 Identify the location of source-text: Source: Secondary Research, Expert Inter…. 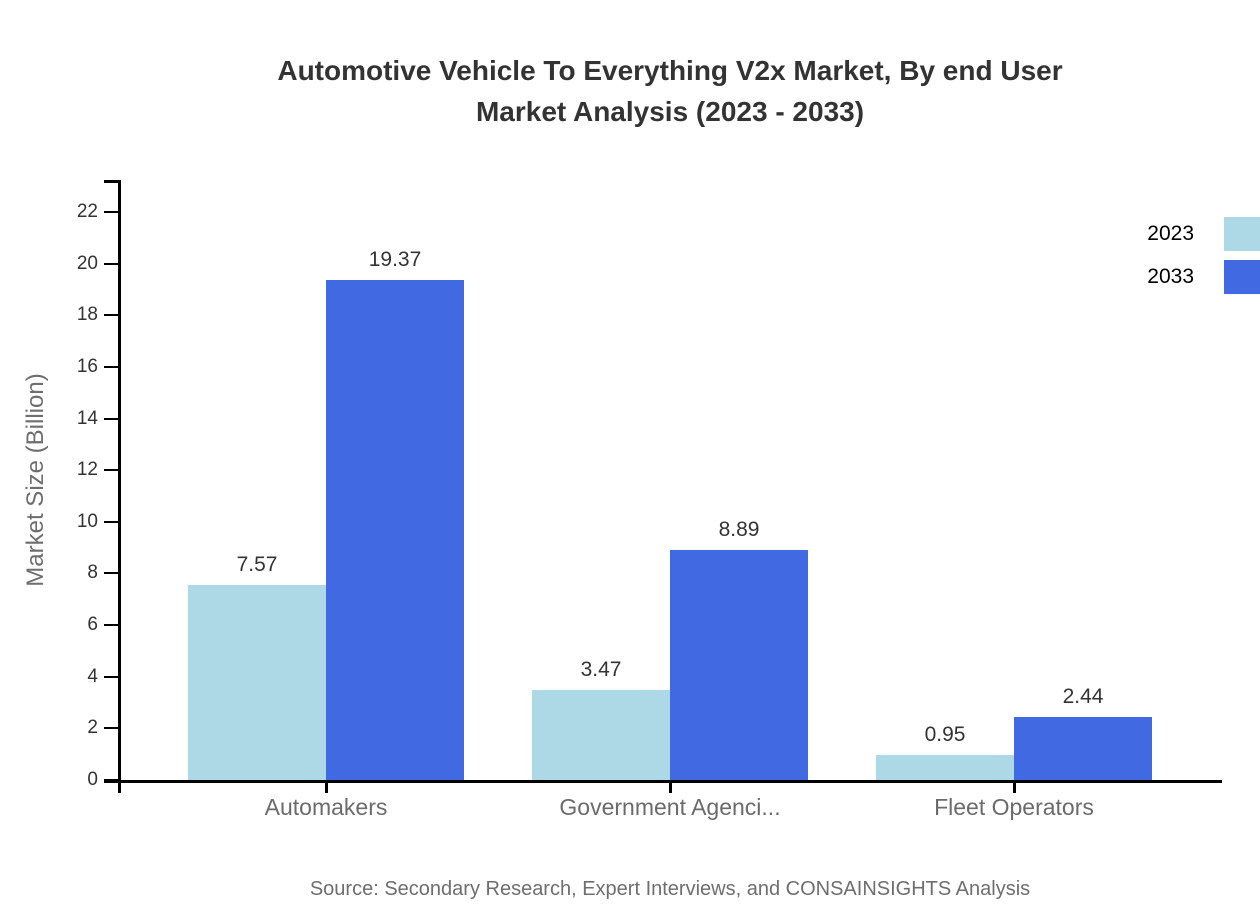
(670, 889).